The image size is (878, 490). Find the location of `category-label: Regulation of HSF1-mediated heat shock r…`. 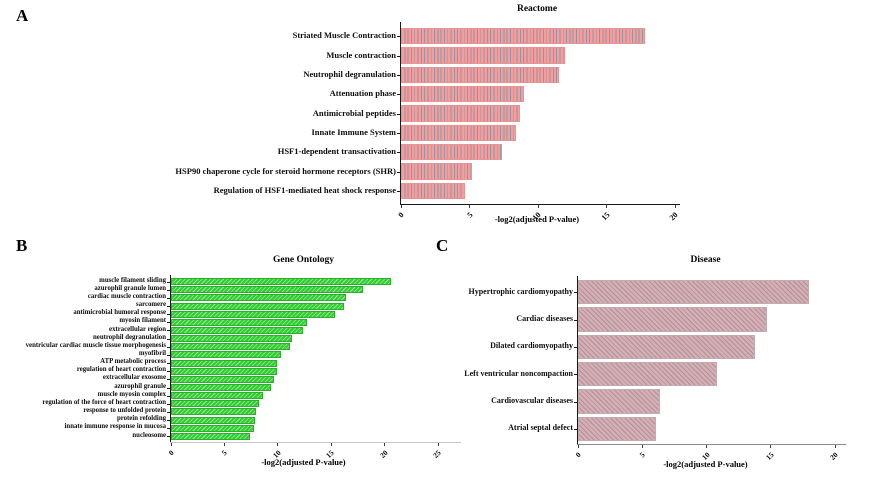

category-label: Regulation of HSF1-mediated heat shock r… is located at coordinates (304, 190).